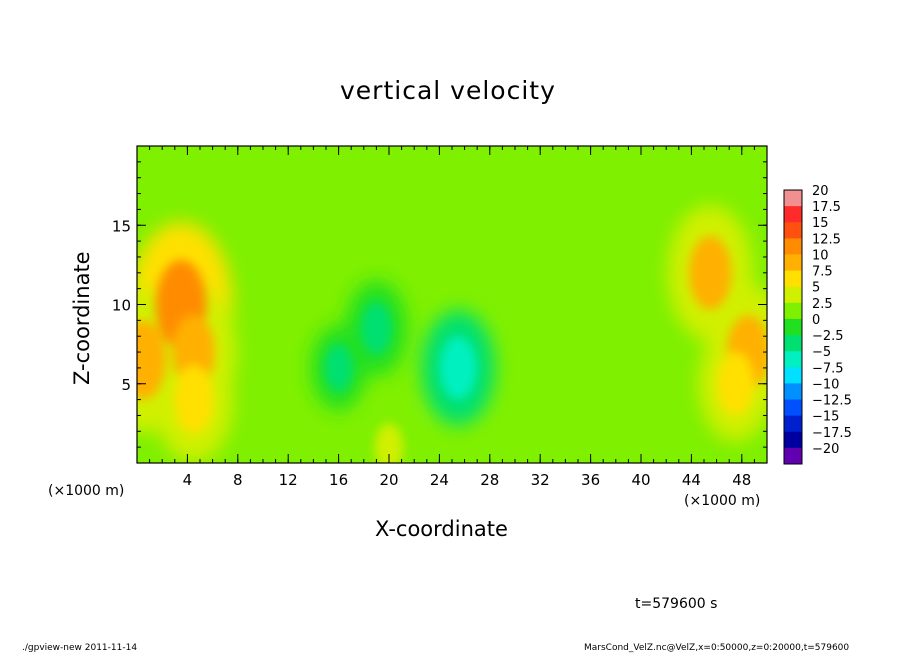  I want to click on x-unit-label-left: (×1000 m), so click(86, 491).